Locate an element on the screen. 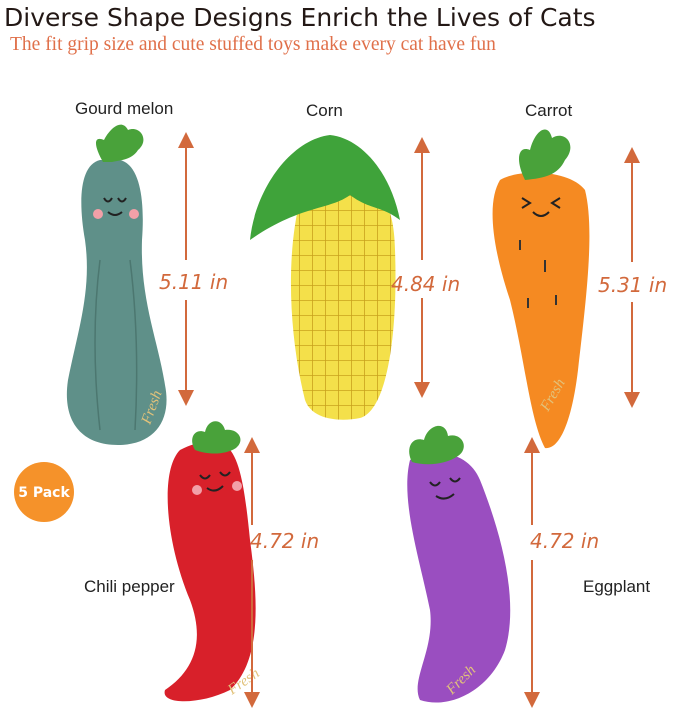  toy-label-corn: Corn is located at coordinates (324, 110).